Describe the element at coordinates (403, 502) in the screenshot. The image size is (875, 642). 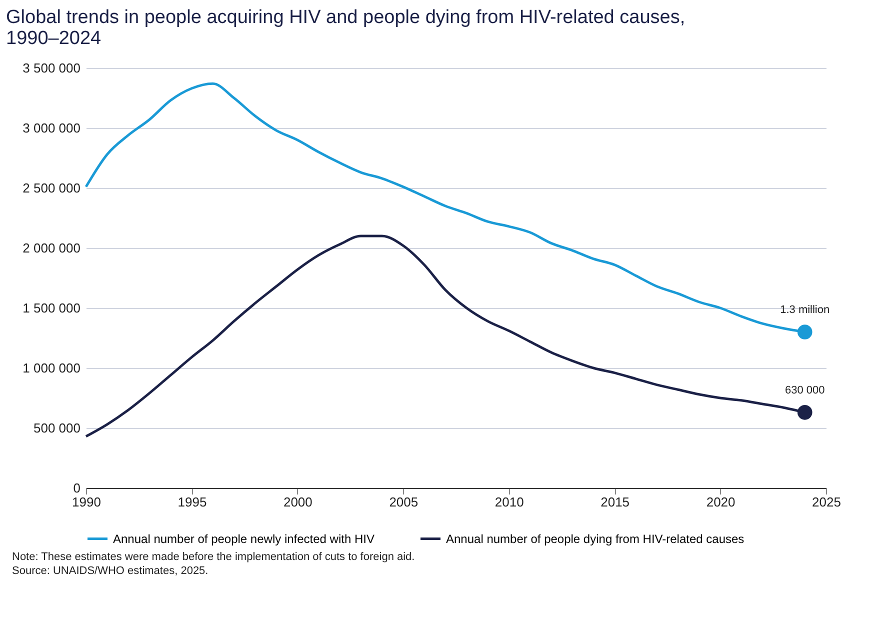
I see `x-tick-label: 2005` at that location.